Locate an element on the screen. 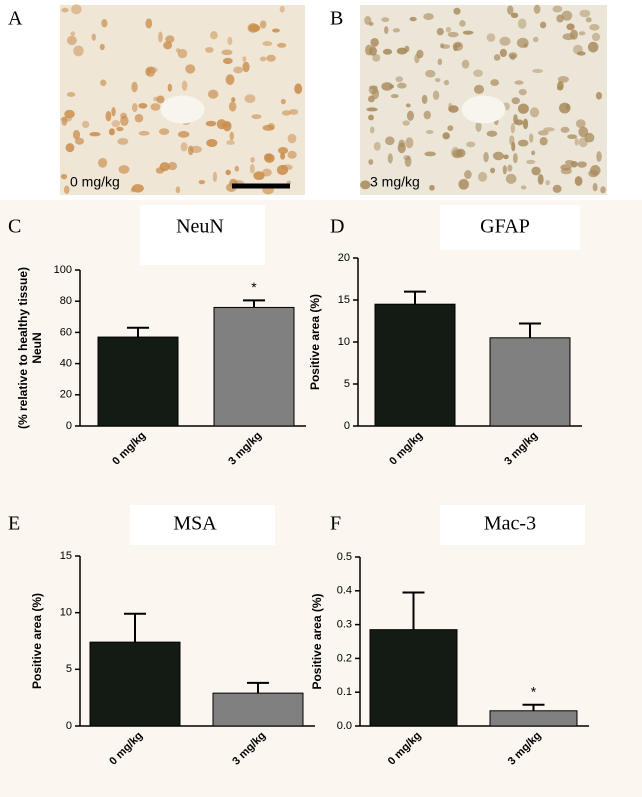 This screenshot has width=642, height=797. y-axis-label: (% relative to healthy tissue) is located at coordinates (23, 348).